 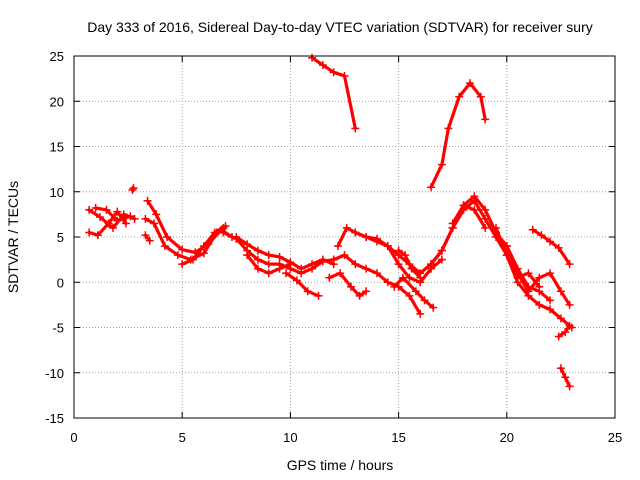 What do you see at coordinates (13, 237) in the screenshot?
I see `y-axis-label: SDTVAR / TECUs` at bounding box center [13, 237].